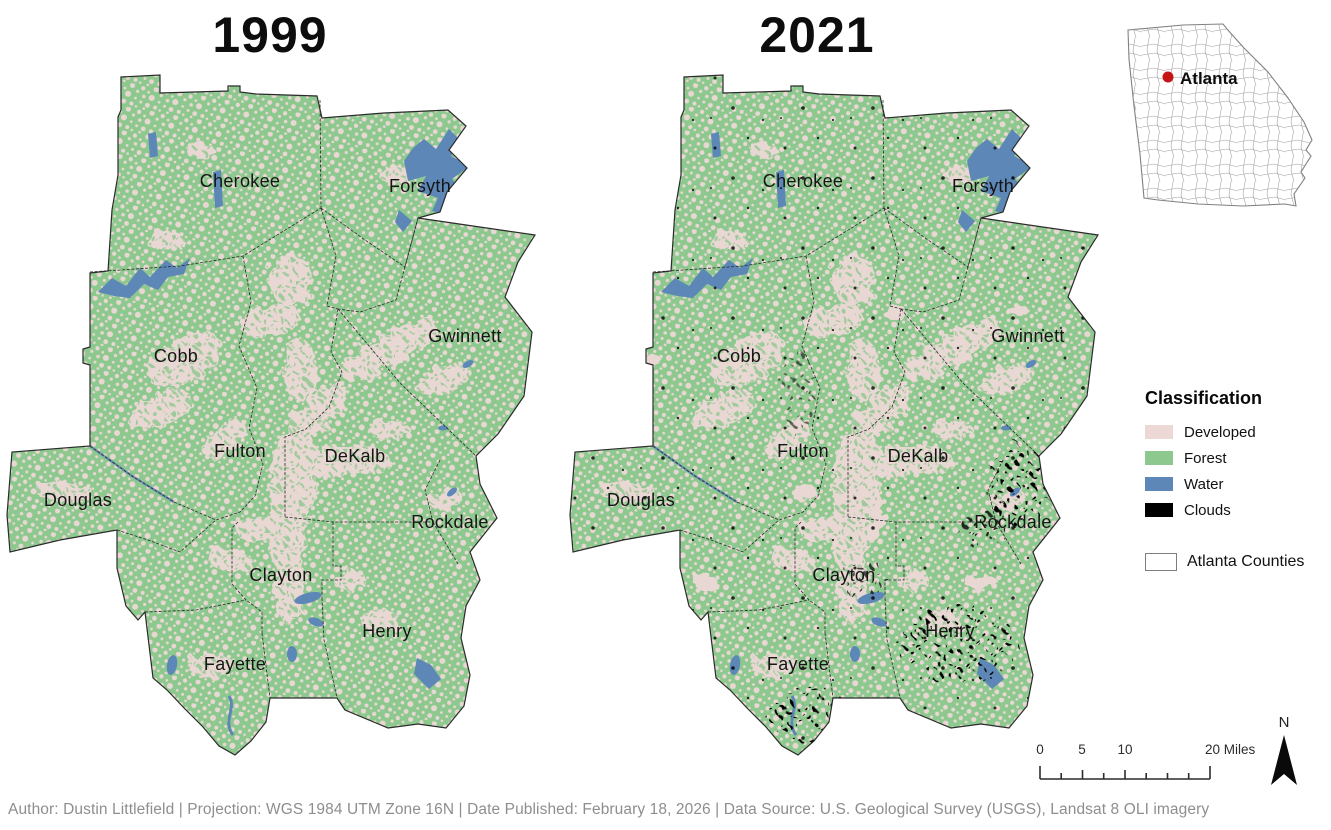 The image size is (1331, 830). I want to click on scale-tick-5: 5, so click(1082, 749).